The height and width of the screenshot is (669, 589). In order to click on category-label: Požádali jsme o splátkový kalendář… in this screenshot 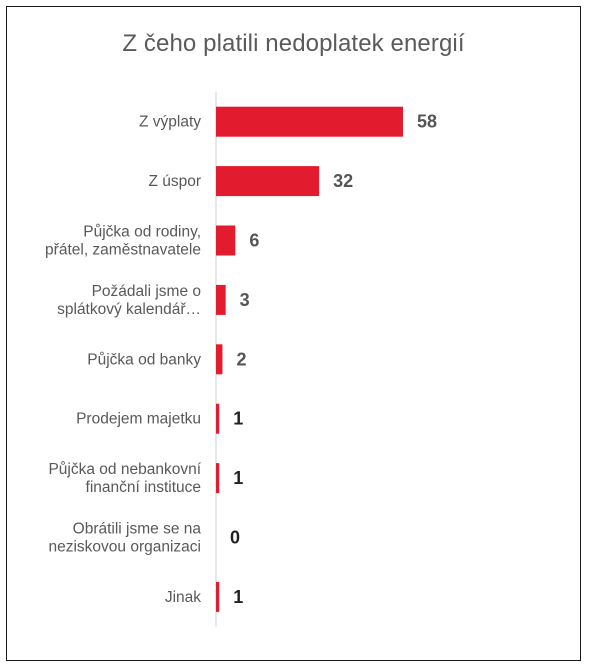, I will do `click(129, 300)`.